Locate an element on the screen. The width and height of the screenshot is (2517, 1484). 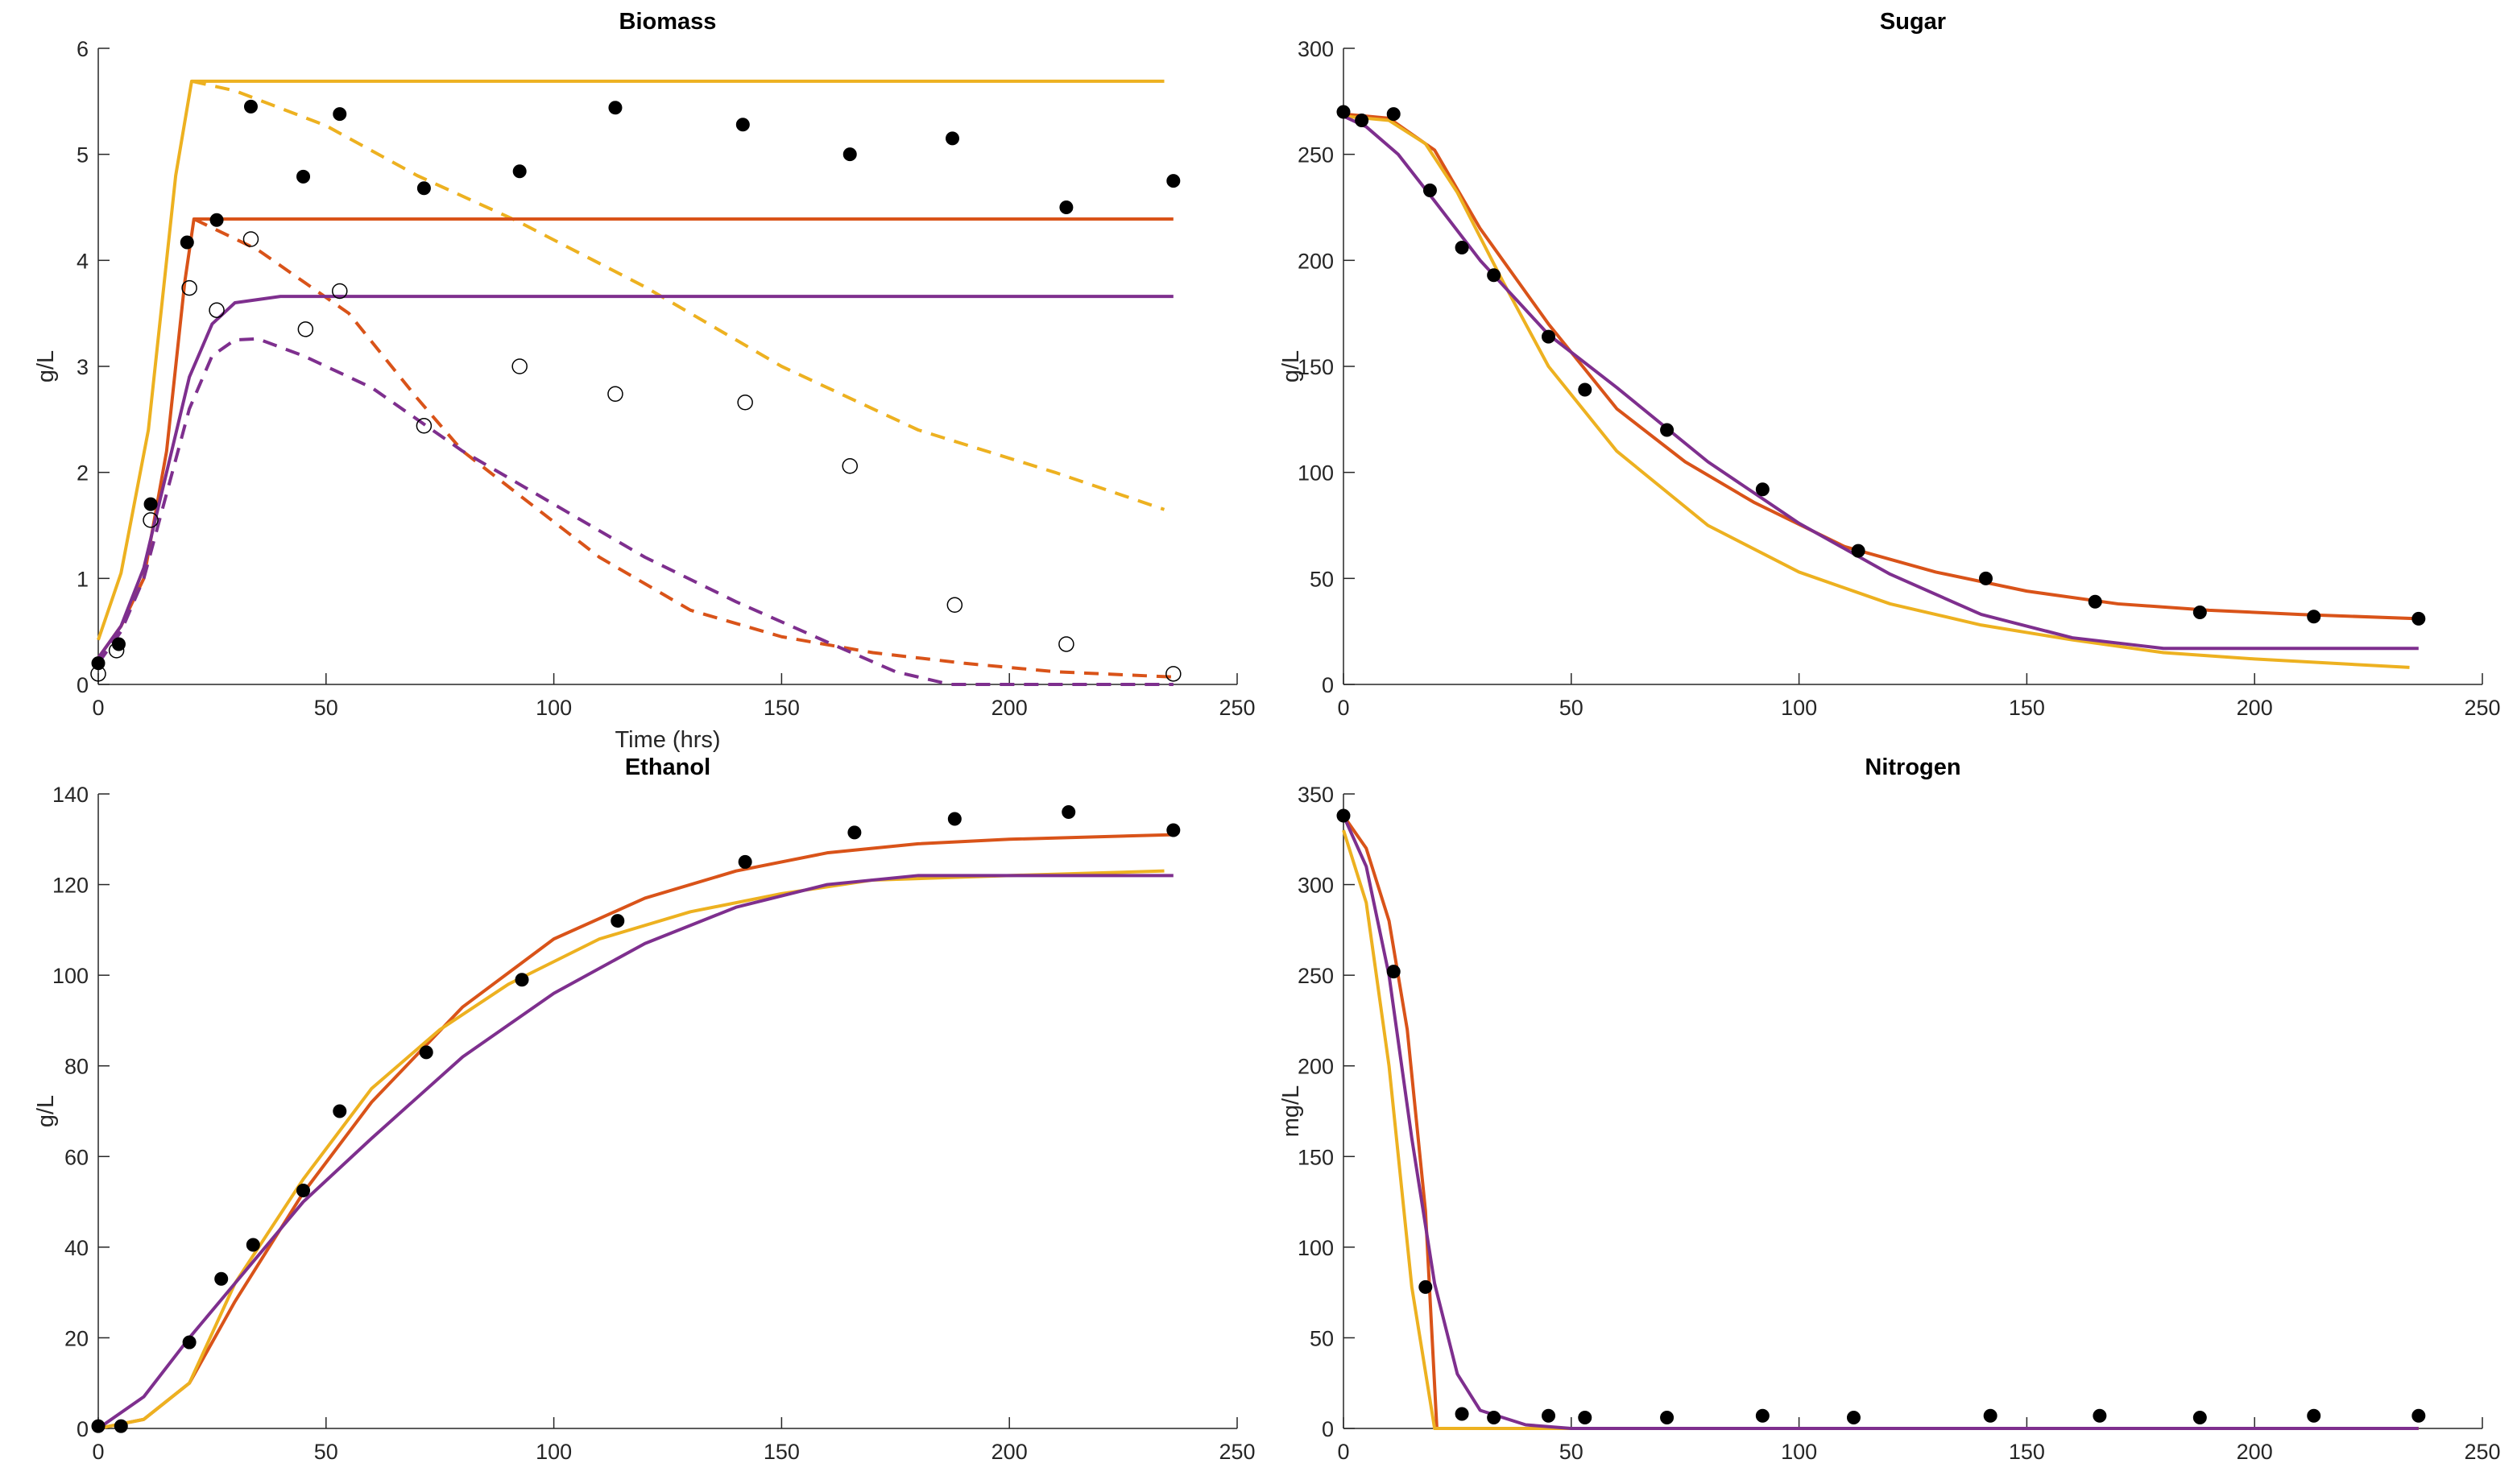
y-tick-label: 50 is located at coordinates (1322, 579).